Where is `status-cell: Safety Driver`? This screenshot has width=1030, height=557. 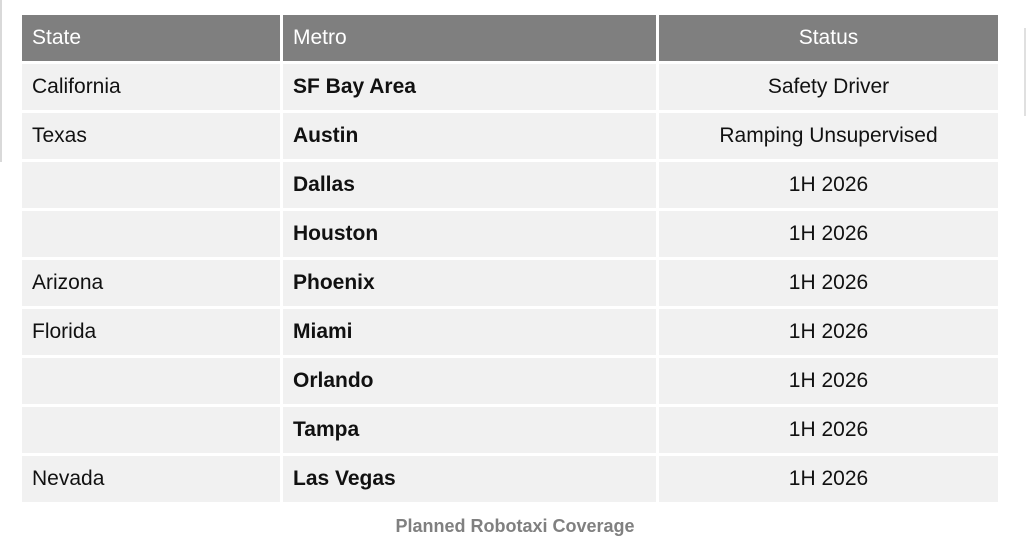
status-cell: Safety Driver is located at coordinates (828, 87).